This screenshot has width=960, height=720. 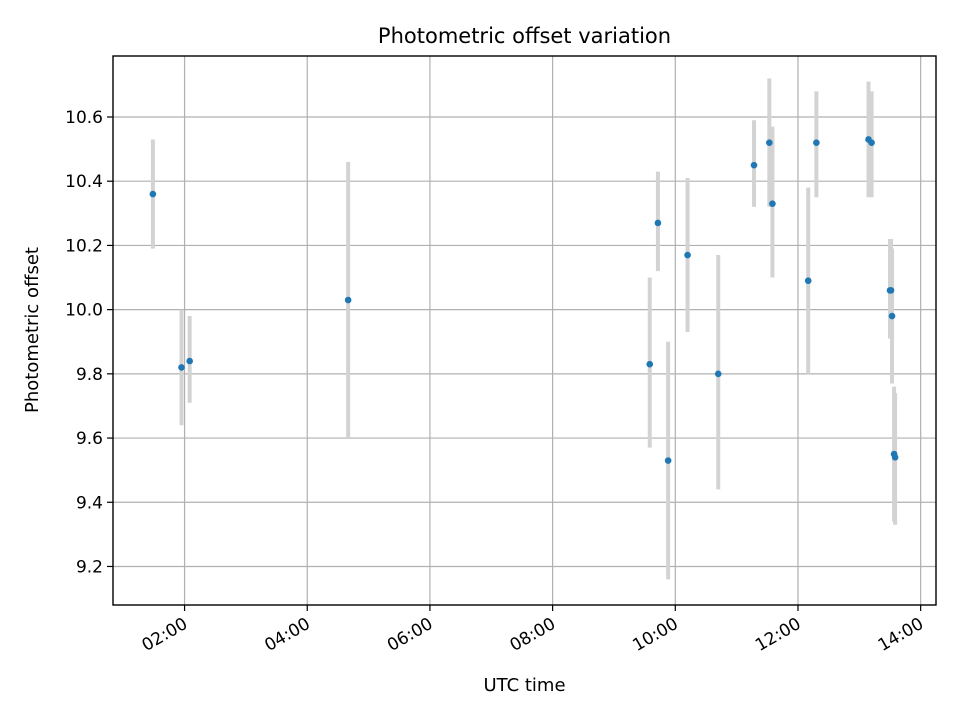 I want to click on y-tick-label: 10.4, so click(x=84, y=182).